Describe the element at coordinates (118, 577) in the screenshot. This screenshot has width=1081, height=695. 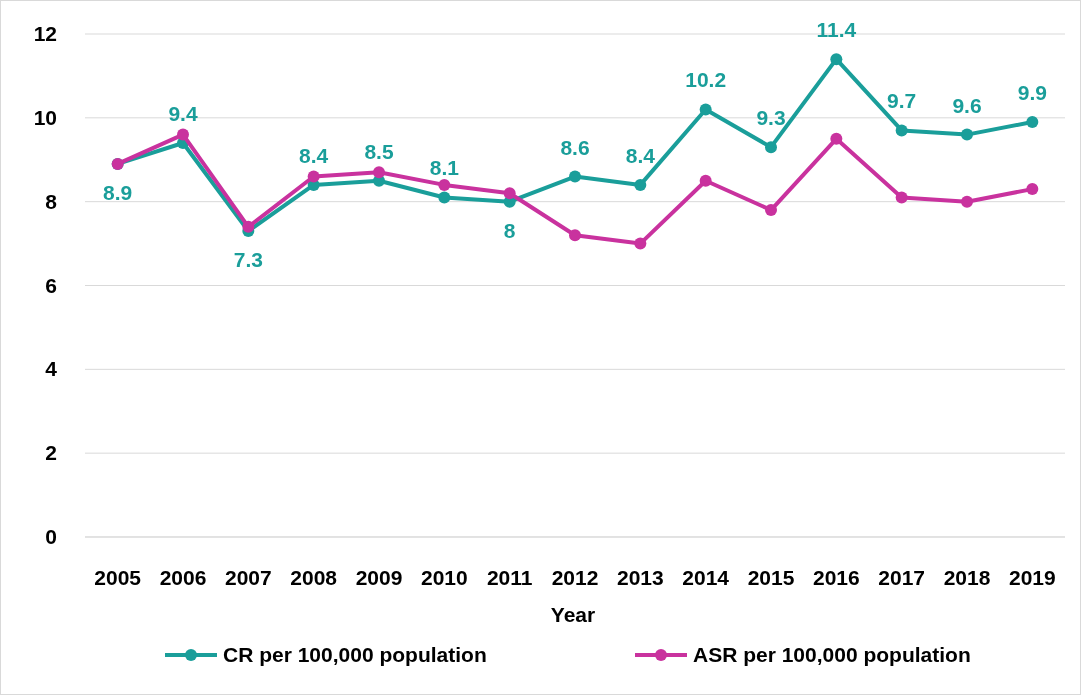
I see `x-tick-label: 2005` at that location.